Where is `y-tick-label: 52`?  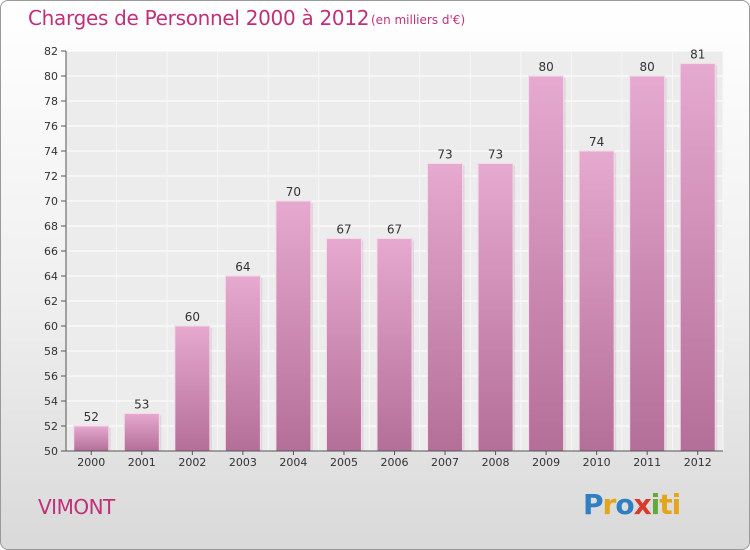 y-tick-label: 52 is located at coordinates (51, 426).